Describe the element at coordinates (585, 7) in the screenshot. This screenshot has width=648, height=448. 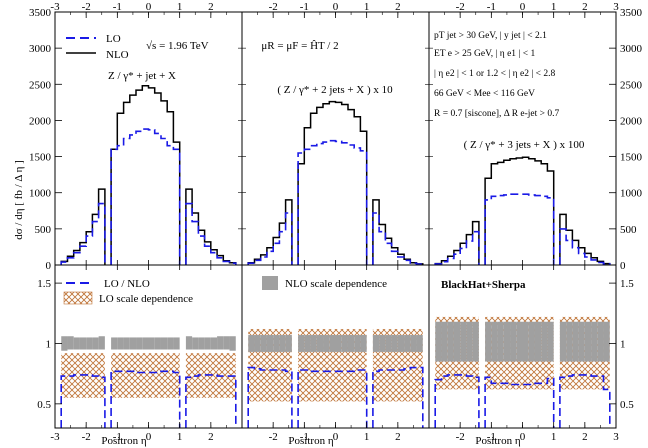
I see `x-tick-label-top: 2` at that location.